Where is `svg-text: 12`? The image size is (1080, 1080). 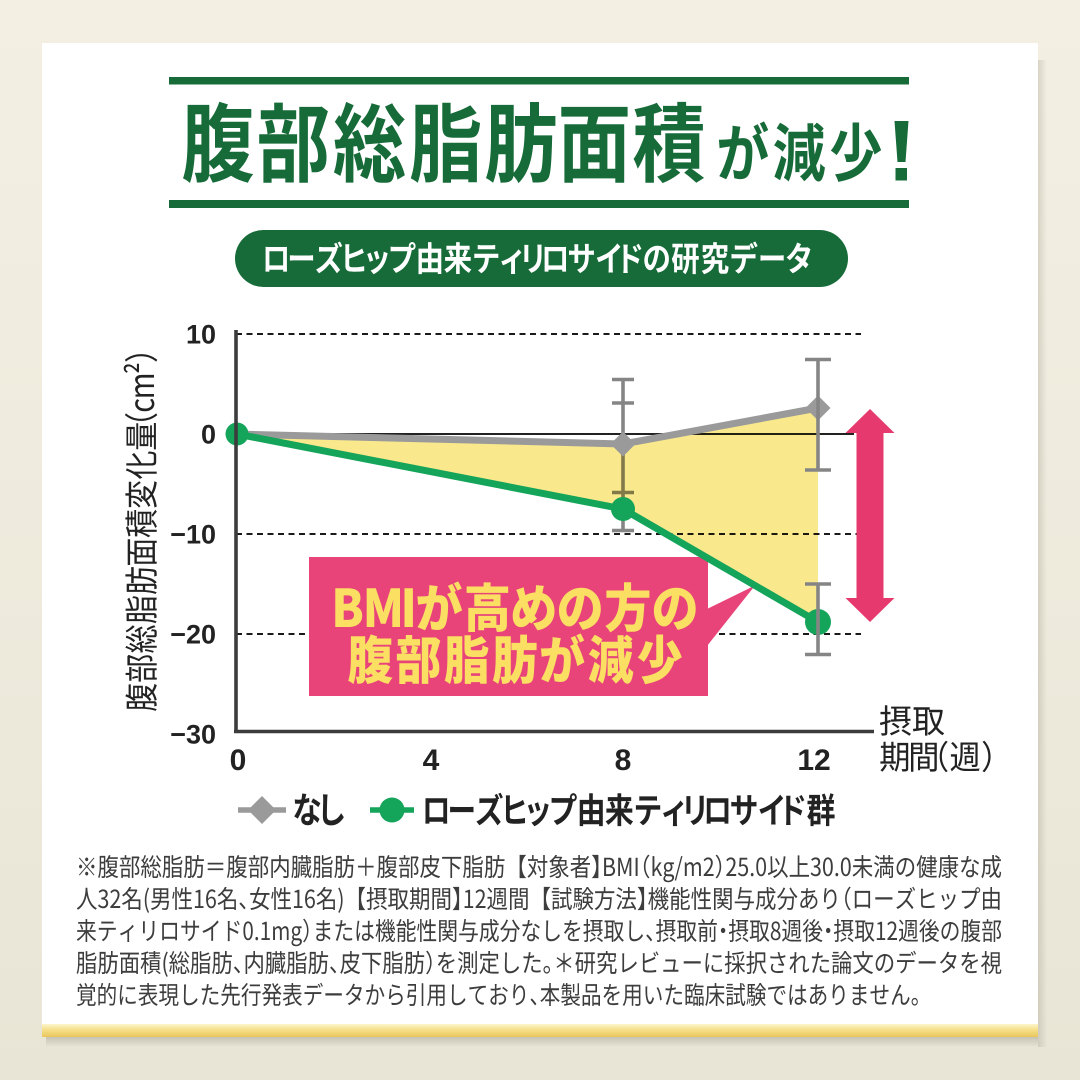
svg-text: 12 is located at coordinates (813, 760).